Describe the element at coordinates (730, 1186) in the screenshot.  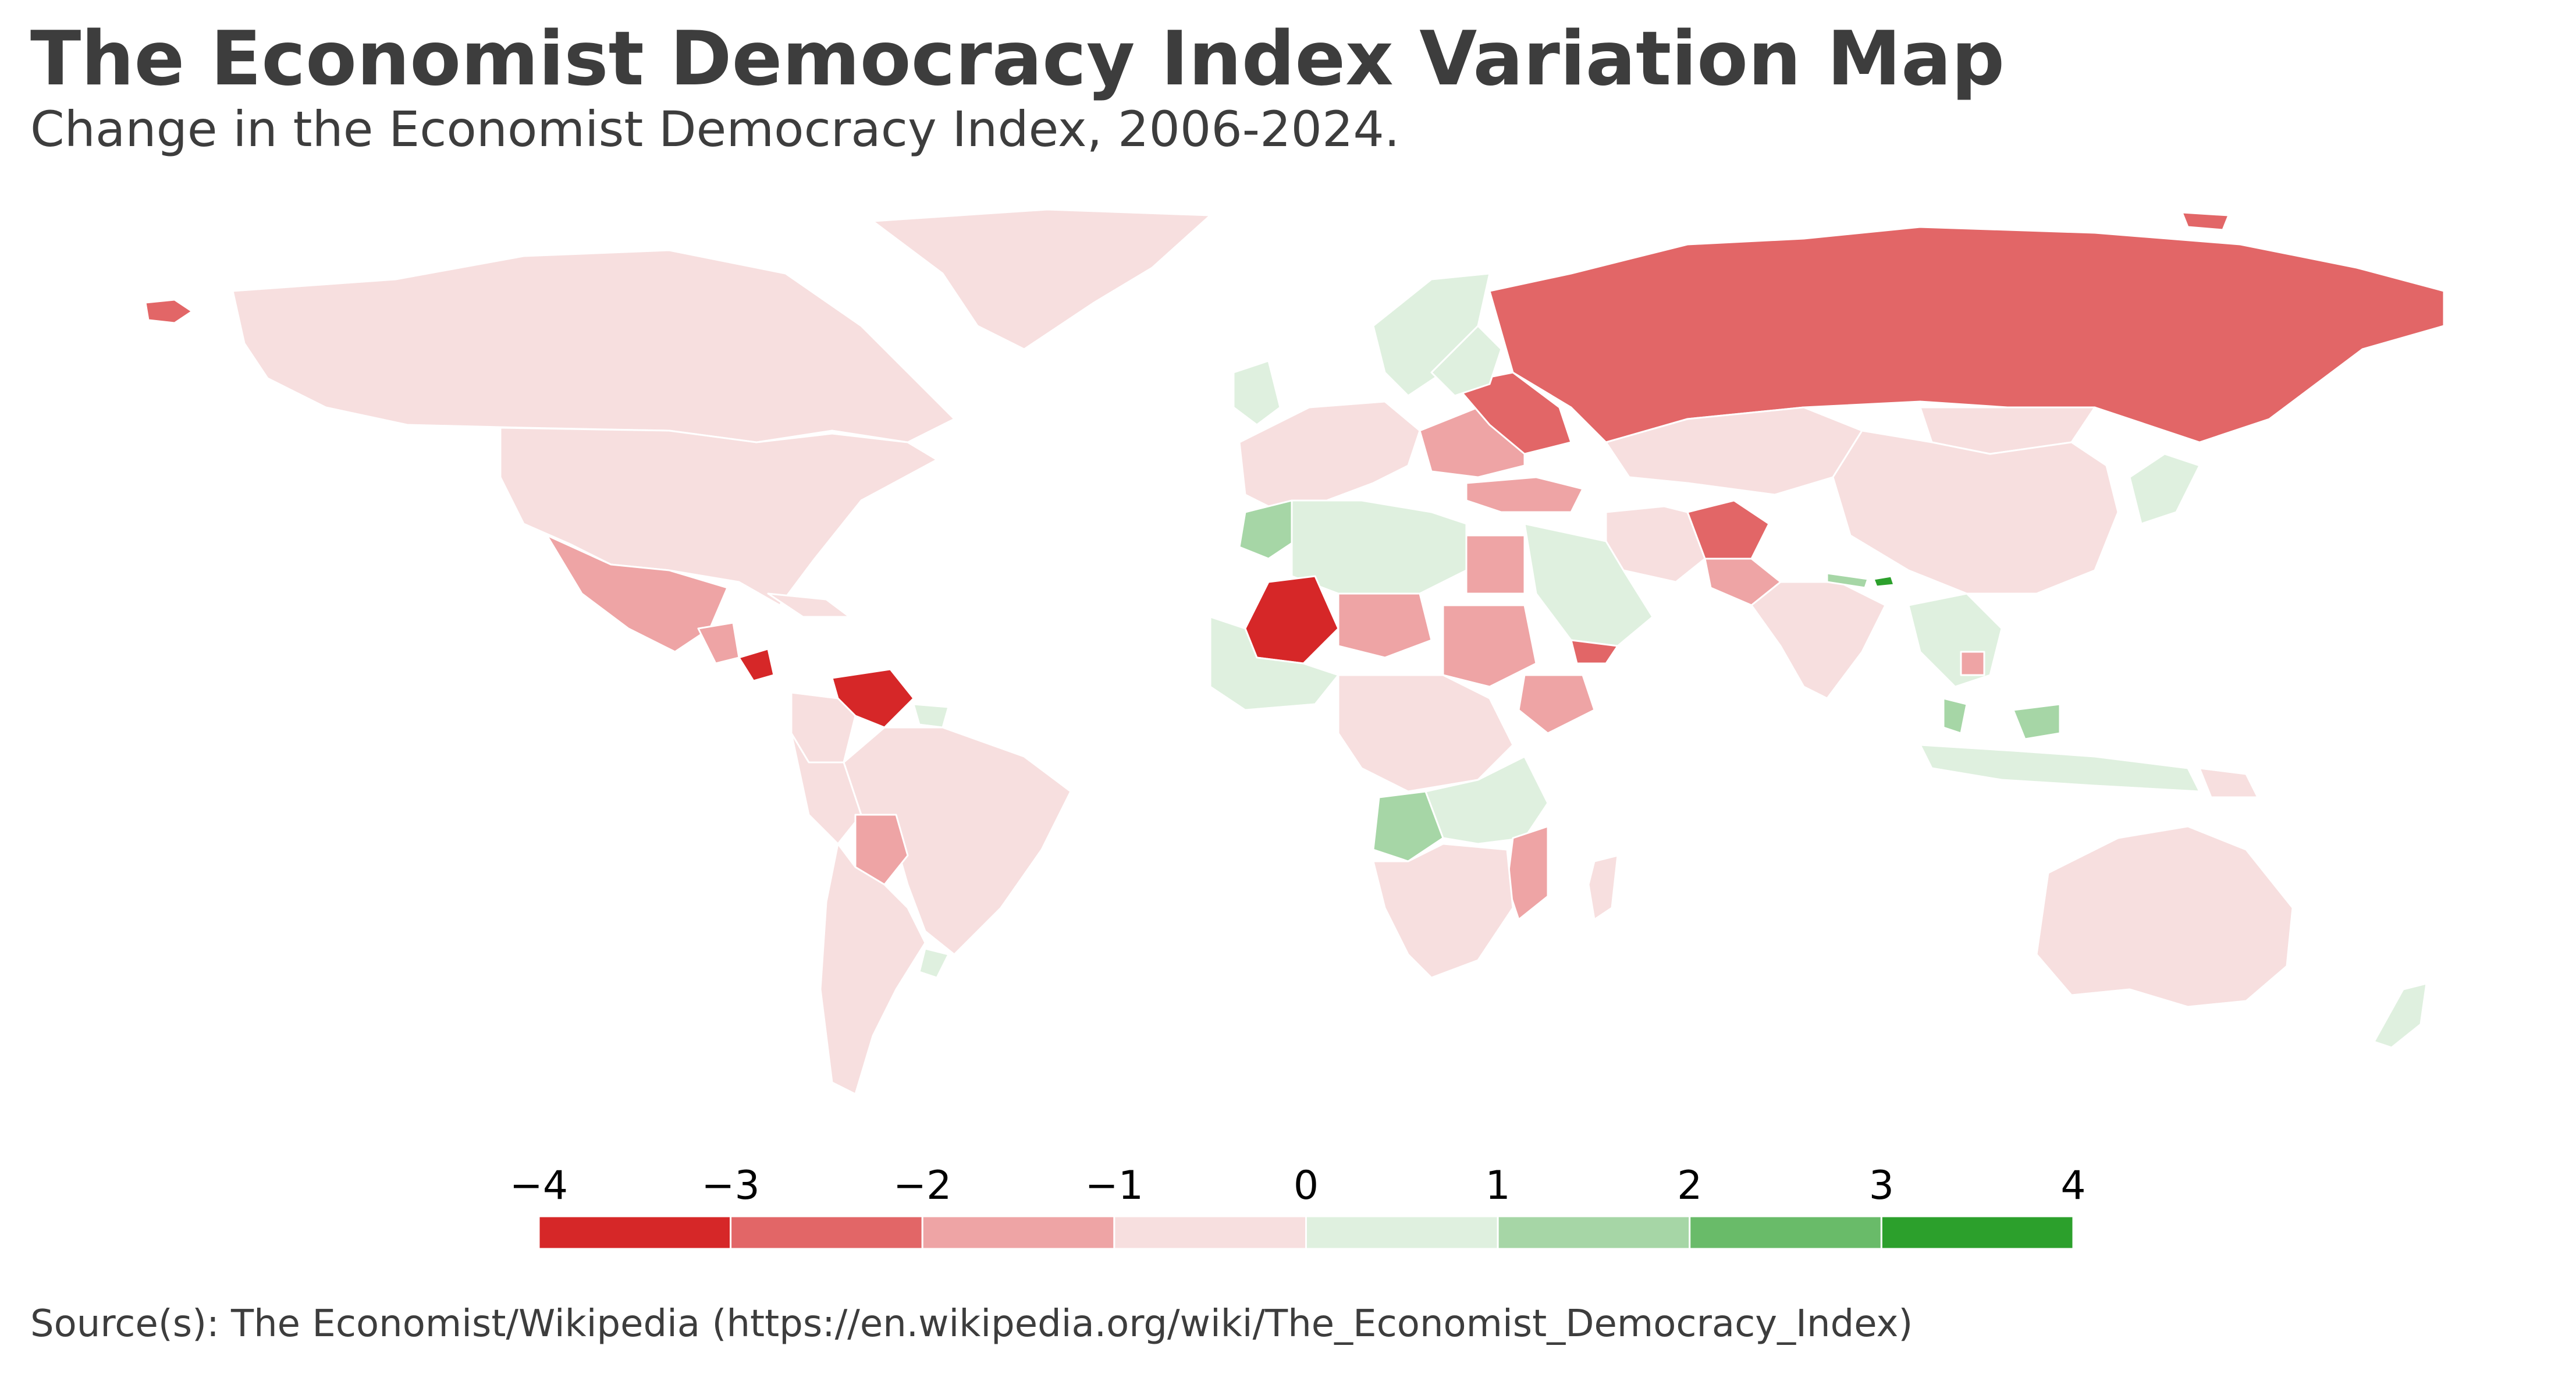
I see `colorbar-tick-label: −3` at that location.